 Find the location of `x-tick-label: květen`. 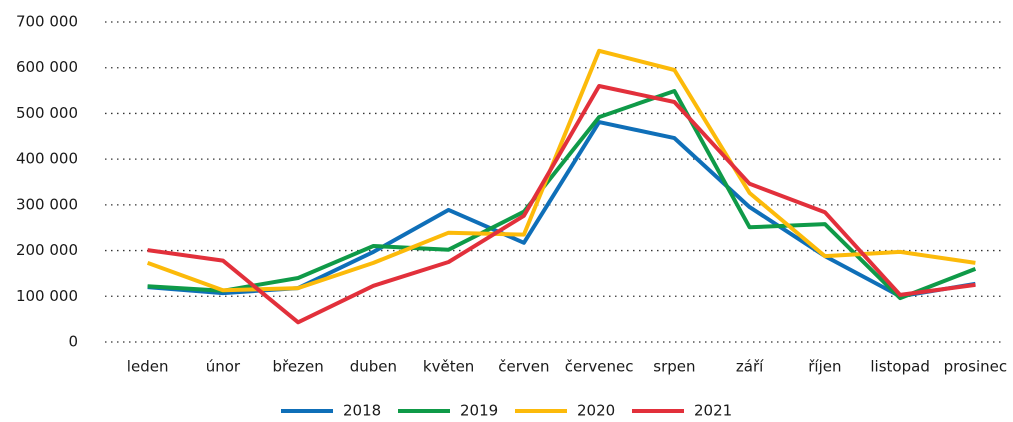

x-tick-label: květen is located at coordinates (448, 367).